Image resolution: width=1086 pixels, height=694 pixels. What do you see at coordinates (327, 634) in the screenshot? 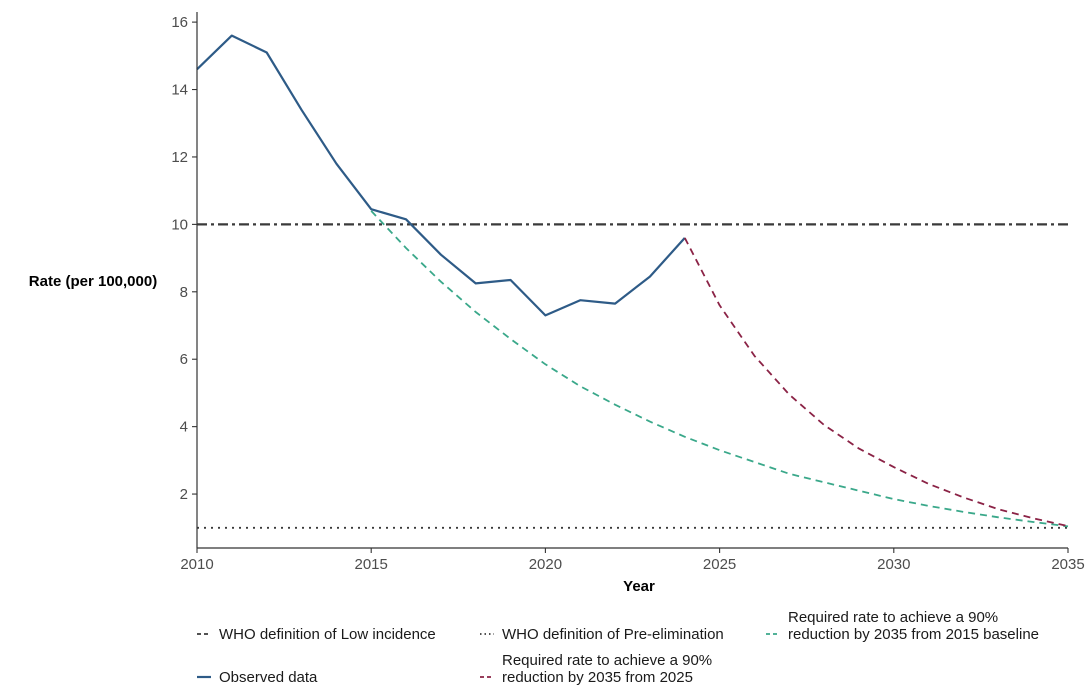
I see `legend-label: WHO definition of Low incidence` at bounding box center [327, 634].